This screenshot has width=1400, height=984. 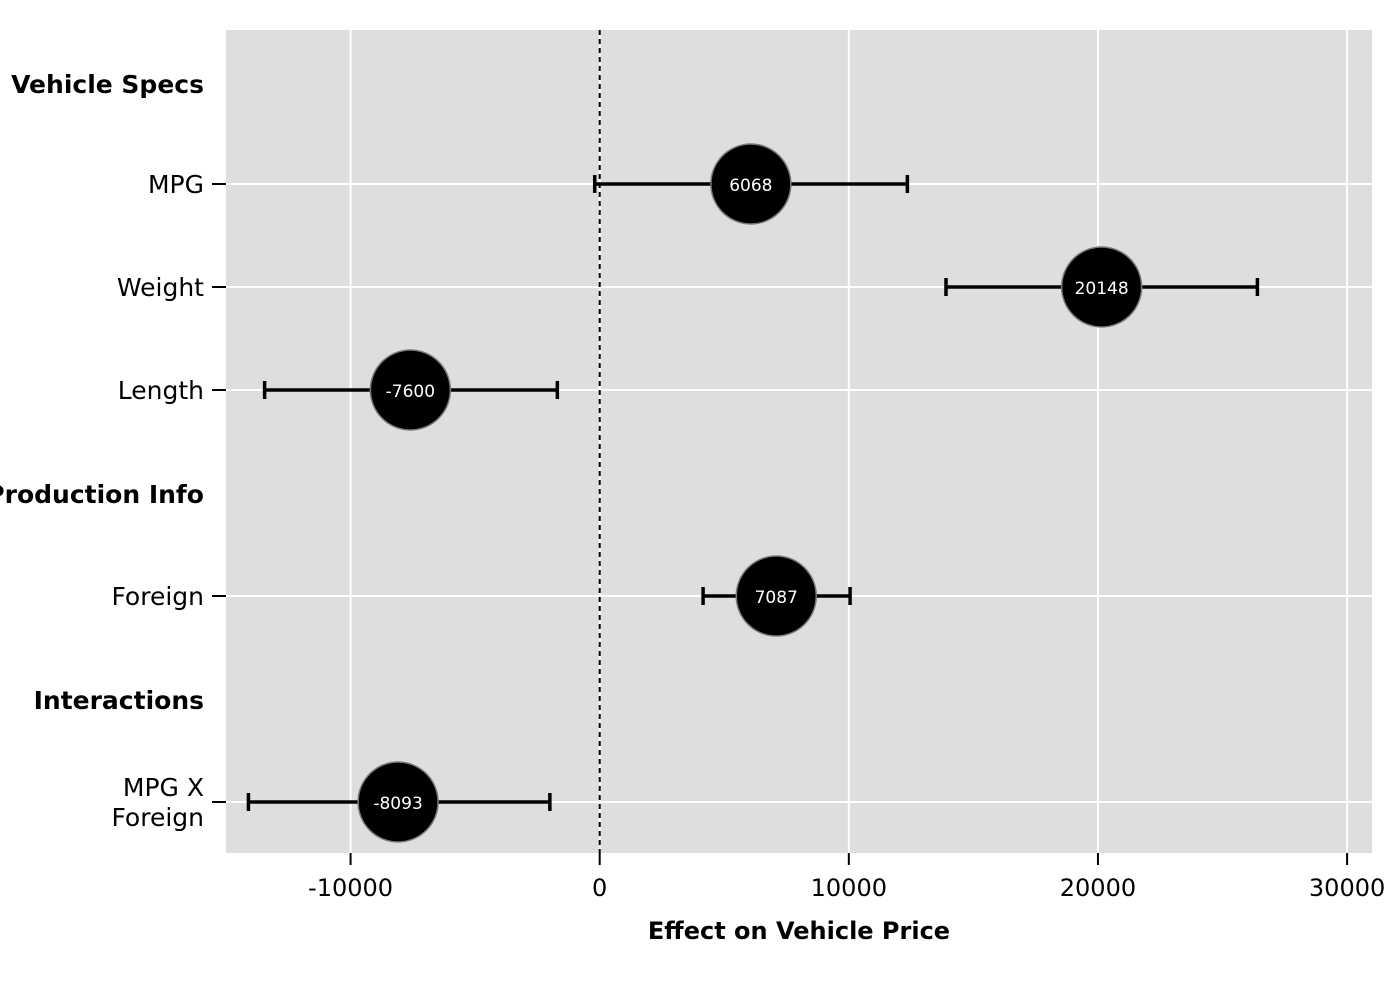 I want to click on term-label: MPG, so click(x=176, y=184).